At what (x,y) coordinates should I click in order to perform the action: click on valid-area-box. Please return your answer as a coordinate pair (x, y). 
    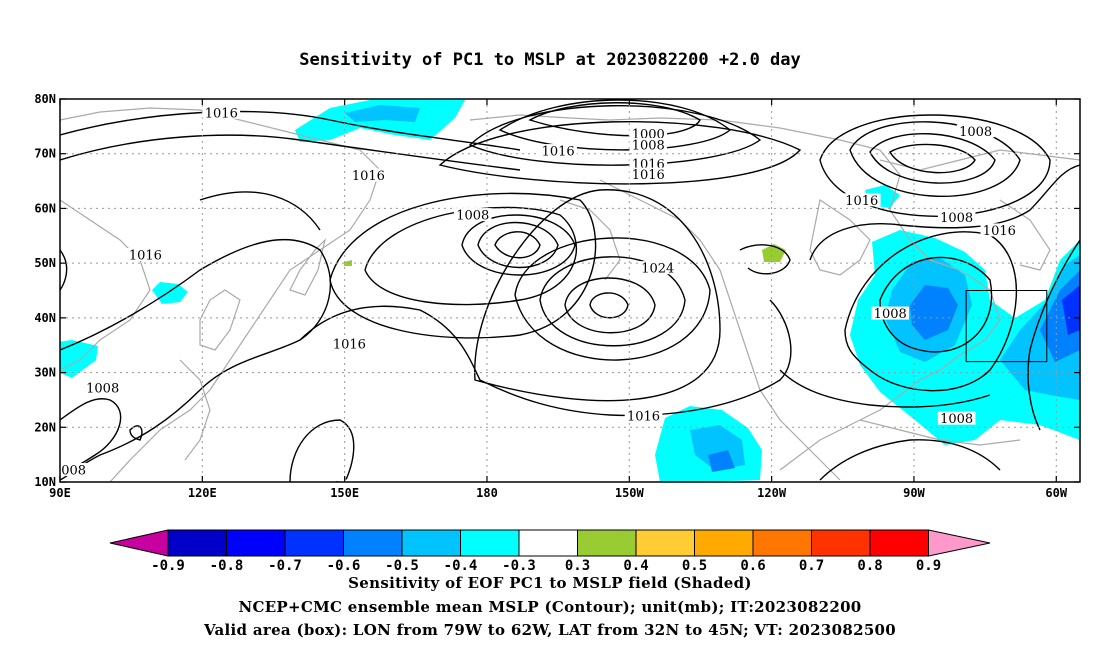
    Looking at the image, I should click on (1006, 326).